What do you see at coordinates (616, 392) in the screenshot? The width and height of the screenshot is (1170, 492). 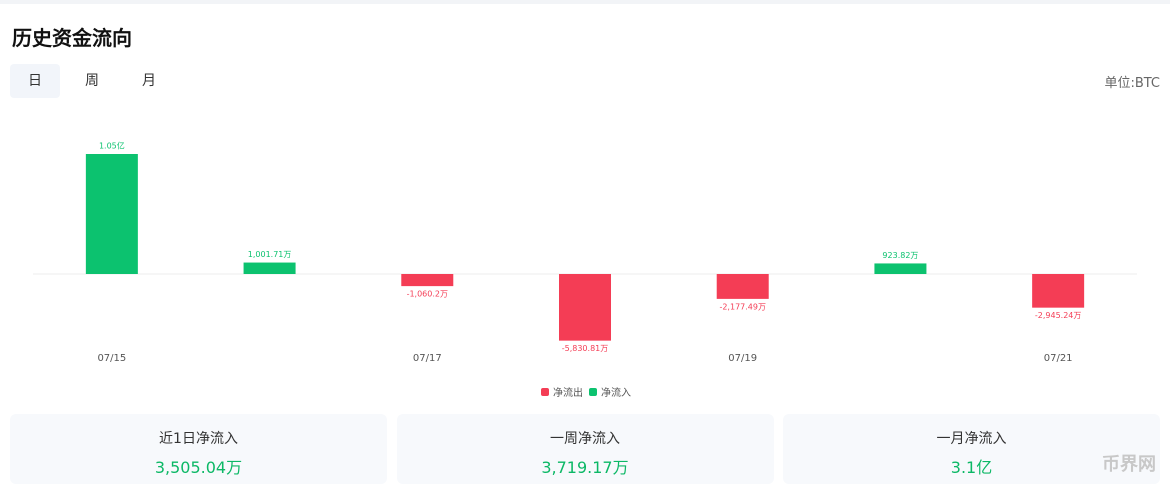 I see `legend-label: 净流入` at bounding box center [616, 392].